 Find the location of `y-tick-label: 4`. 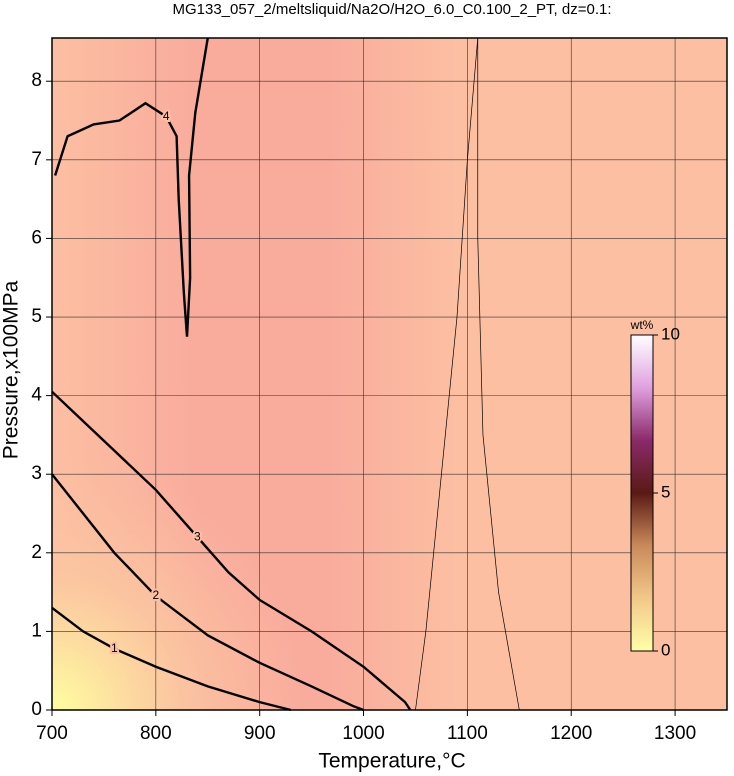

y-tick-label: 4 is located at coordinates (36, 395).